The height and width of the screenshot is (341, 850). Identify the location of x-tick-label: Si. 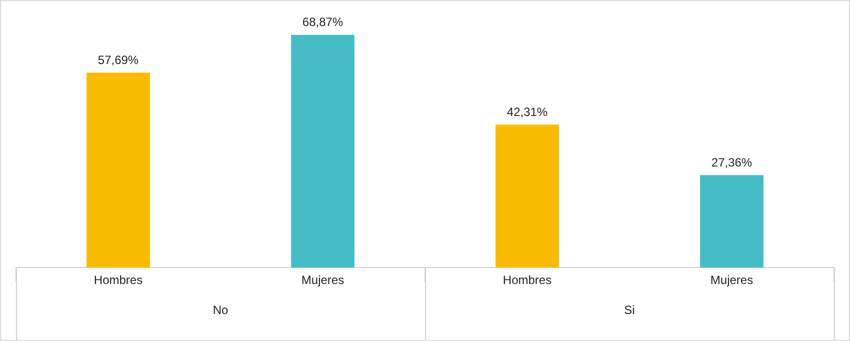
(629, 310).